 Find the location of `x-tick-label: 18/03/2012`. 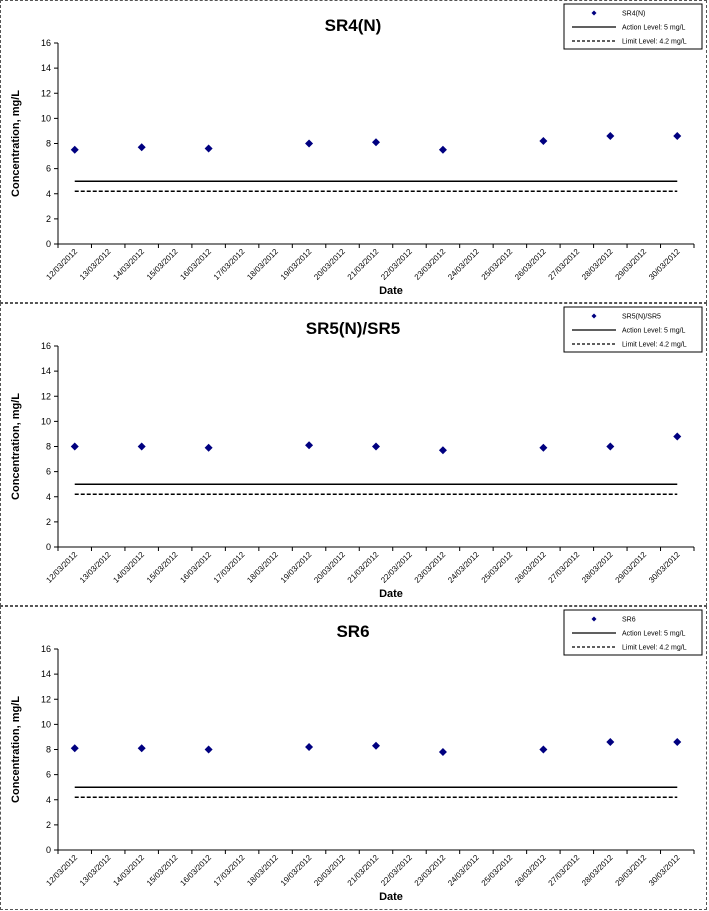

x-tick-label: 18/03/2012 is located at coordinates (262, 870).